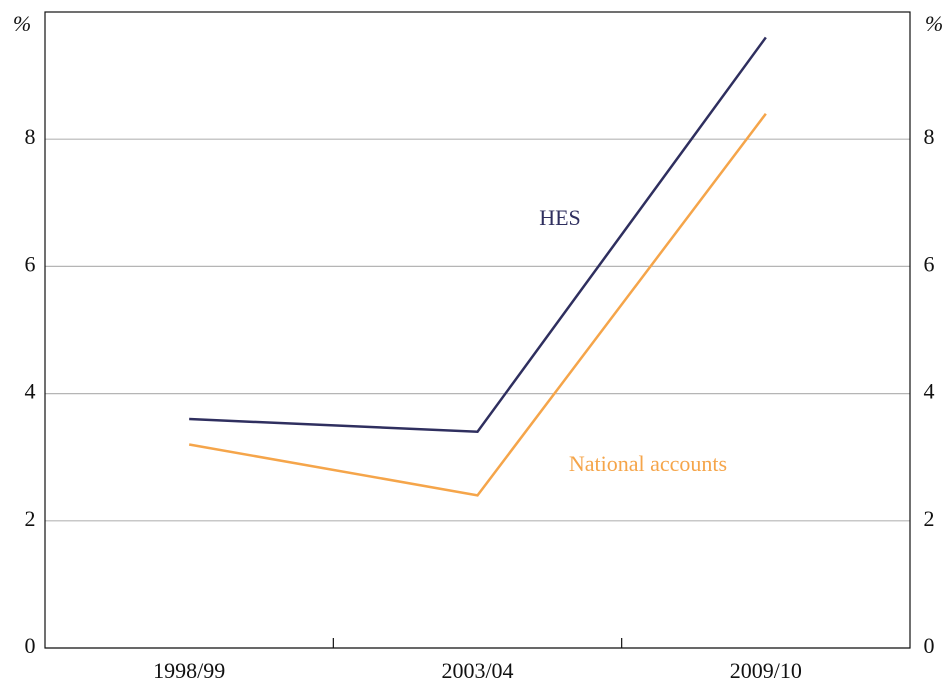 The width and height of the screenshot is (945, 688). I want to click on y2-tick-label: 6, so click(929, 263).